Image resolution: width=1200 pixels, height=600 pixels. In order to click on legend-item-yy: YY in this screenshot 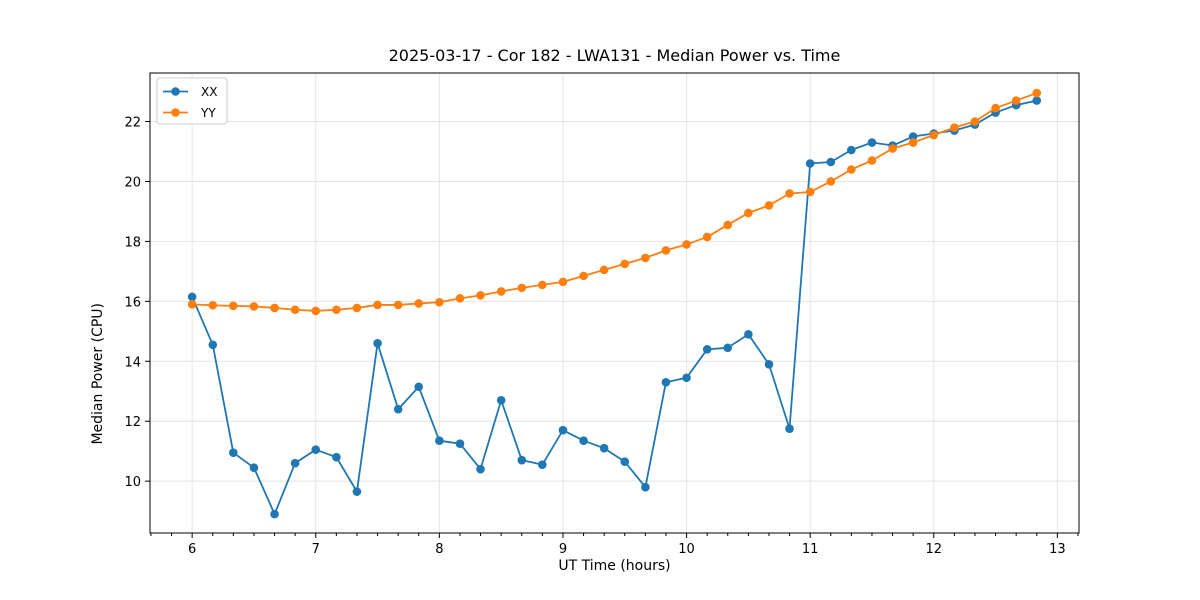, I will do `click(189, 113)`.